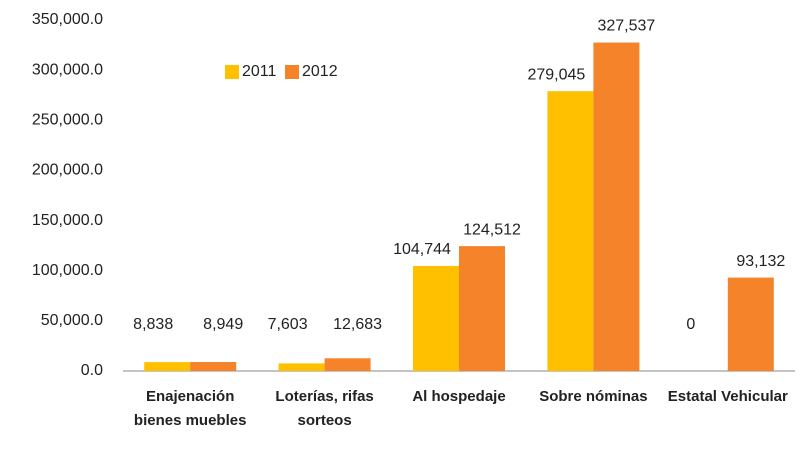 The image size is (806, 463). I want to click on legend-label: 2012, so click(320, 71).